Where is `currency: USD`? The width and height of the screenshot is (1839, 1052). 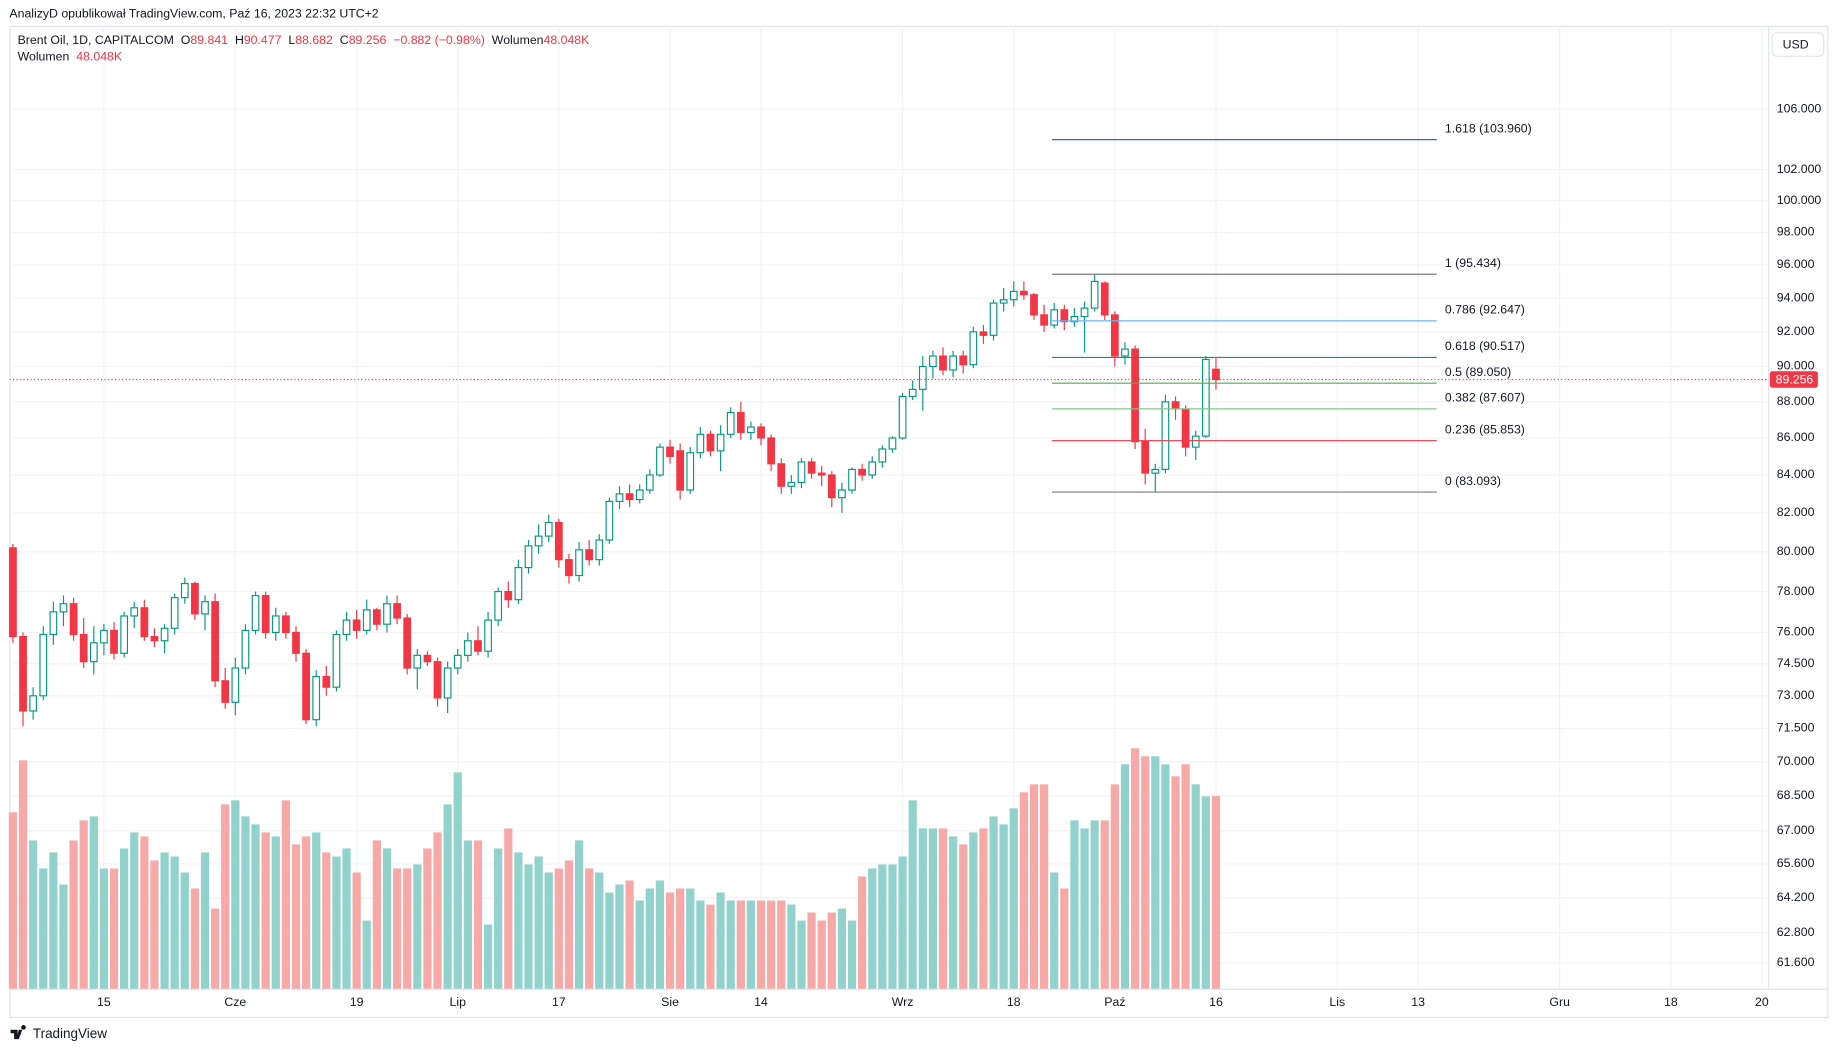
currency: USD is located at coordinates (1796, 44).